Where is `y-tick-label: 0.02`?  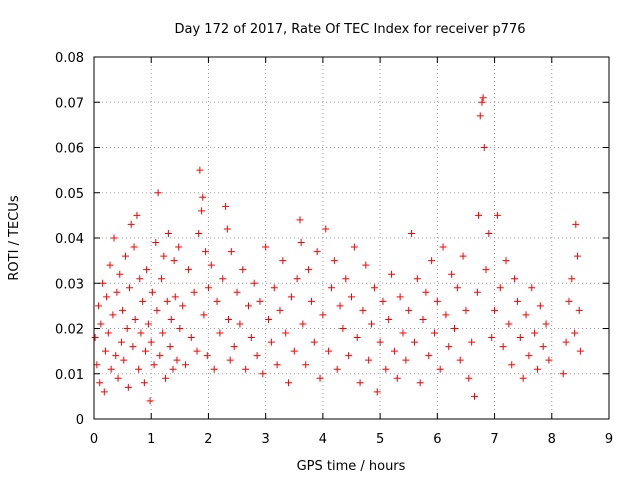 y-tick-label: 0.02 is located at coordinates (69, 330).